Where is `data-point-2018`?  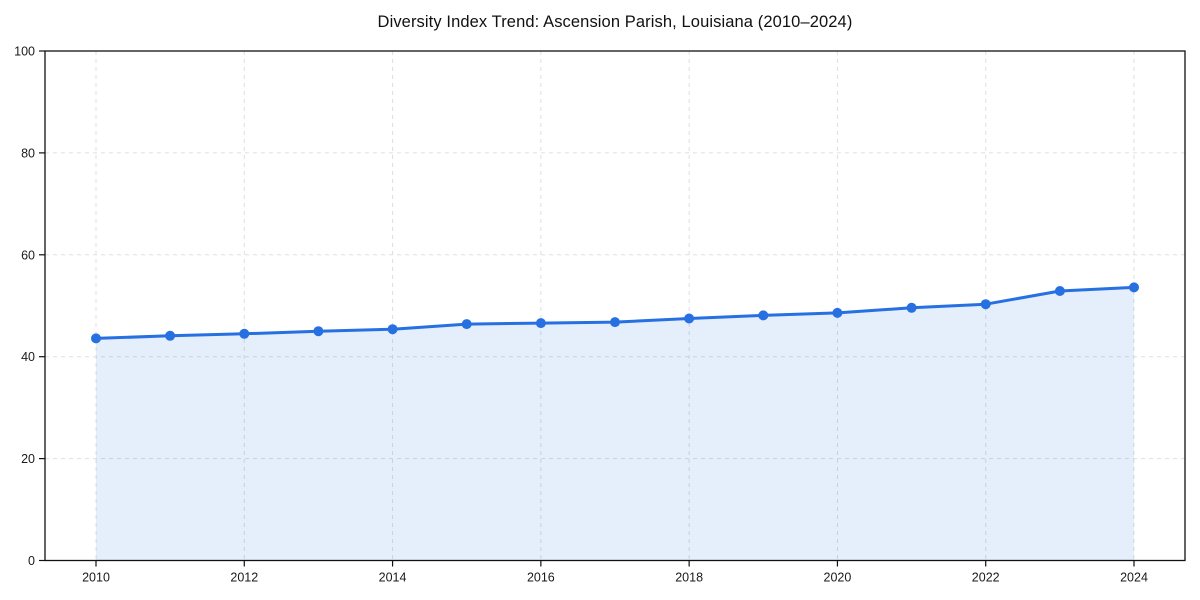 data-point-2018 is located at coordinates (689, 318).